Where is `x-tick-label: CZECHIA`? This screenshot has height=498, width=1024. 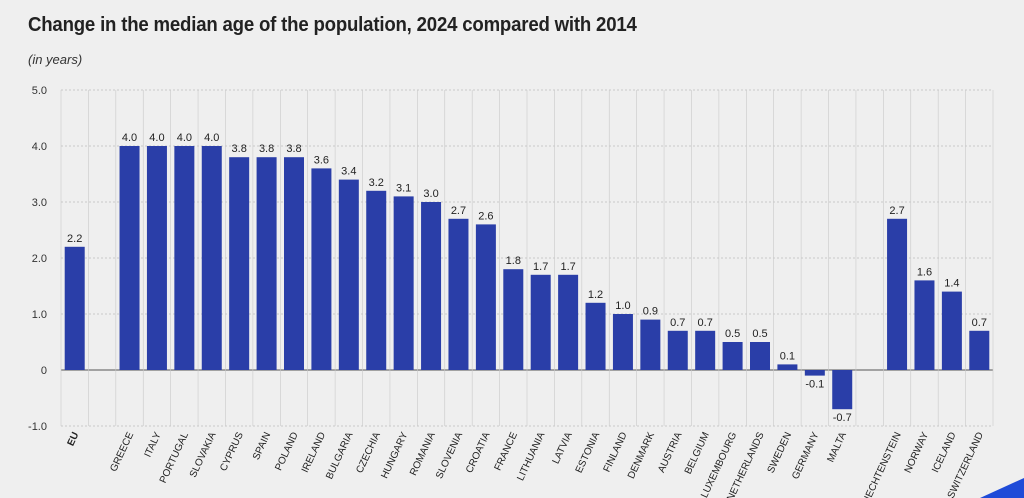
x-tick-label: CZECHIA is located at coordinates (368, 452).